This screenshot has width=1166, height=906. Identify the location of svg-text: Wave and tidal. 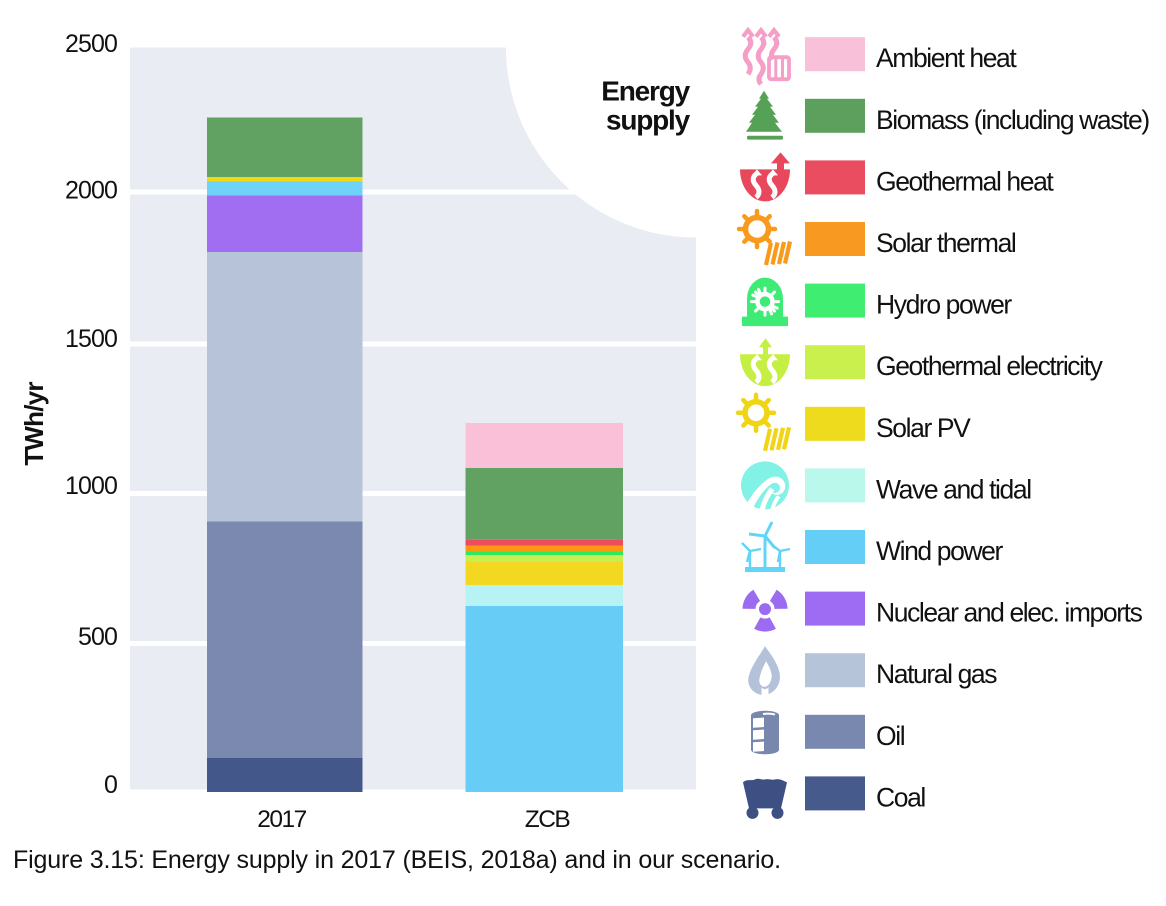
(953, 489).